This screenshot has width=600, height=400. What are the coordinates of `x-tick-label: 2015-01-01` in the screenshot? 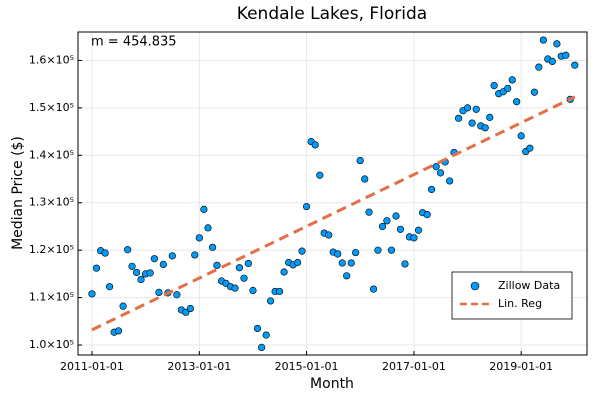 It's located at (307, 366).